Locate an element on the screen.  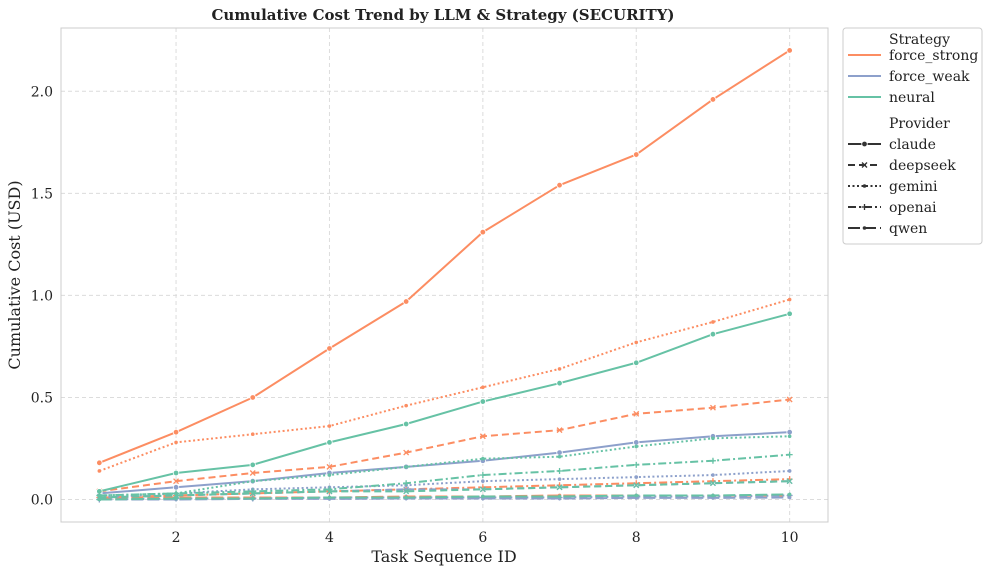
series-neural-deepseek is located at coordinates (444, 489).